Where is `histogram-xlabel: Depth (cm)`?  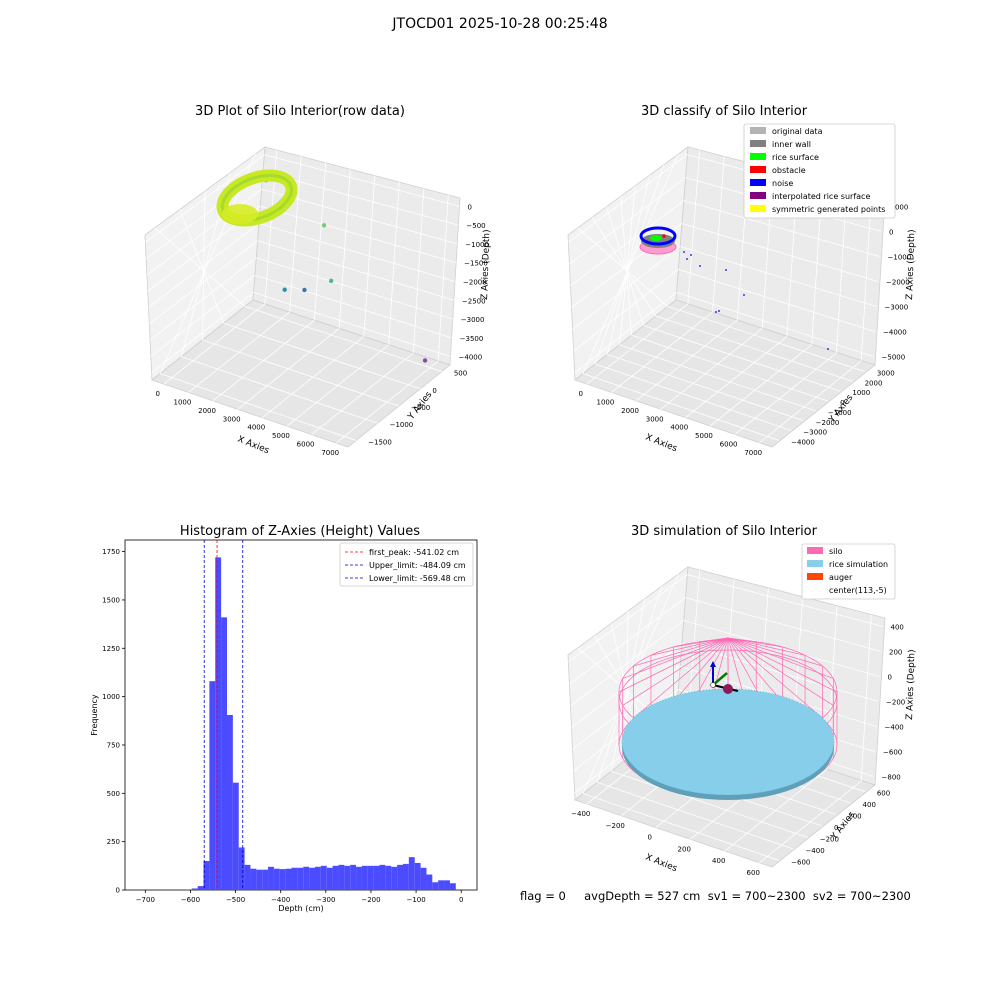
histogram-xlabel: Depth (cm) is located at coordinates (300, 908).